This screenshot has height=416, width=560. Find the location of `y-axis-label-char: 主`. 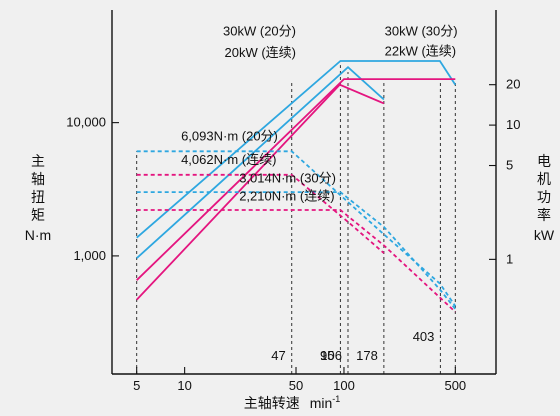

y-axis-label-char: 主 is located at coordinates (38, 161).